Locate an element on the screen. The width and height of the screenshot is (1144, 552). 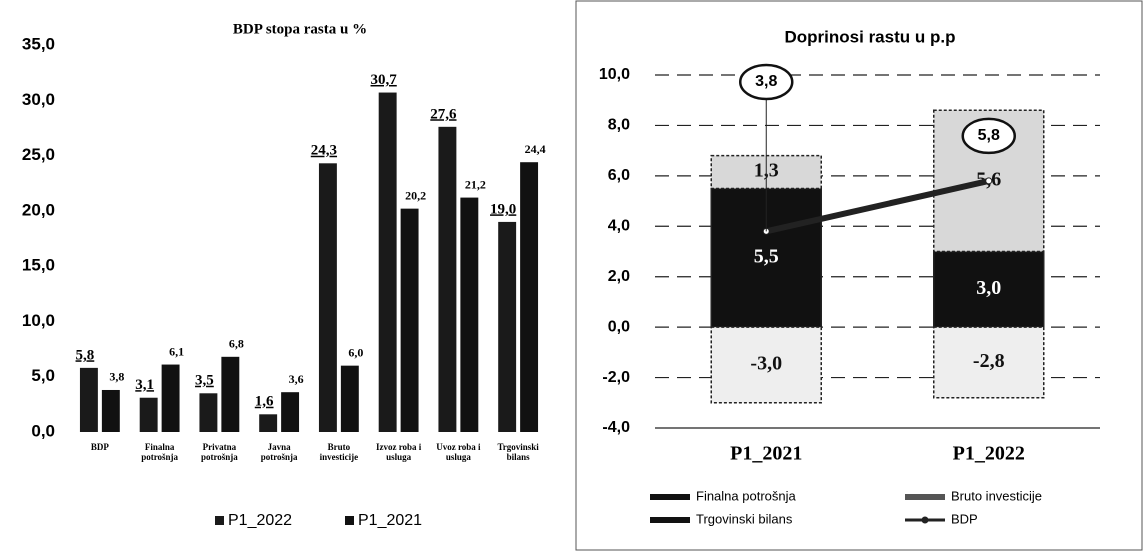
value-label: 5,5 is located at coordinates (766, 256).